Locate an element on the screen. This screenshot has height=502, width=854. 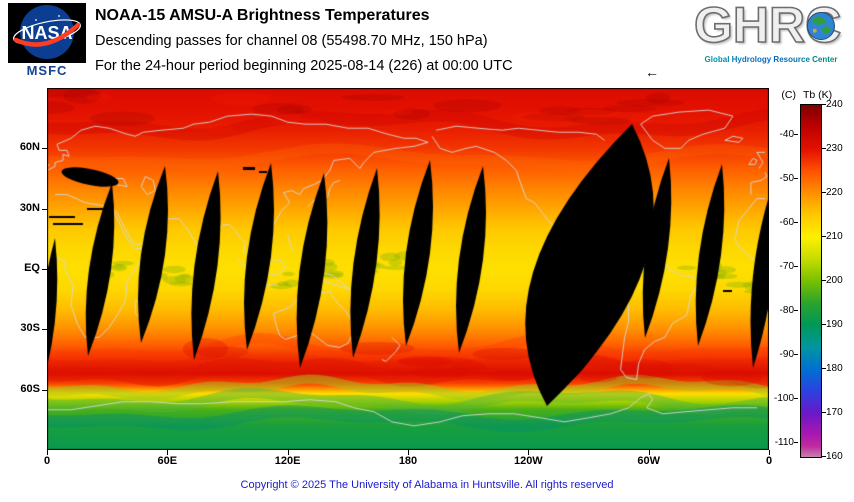
lon-label-0: 0 is located at coordinates (47, 461).